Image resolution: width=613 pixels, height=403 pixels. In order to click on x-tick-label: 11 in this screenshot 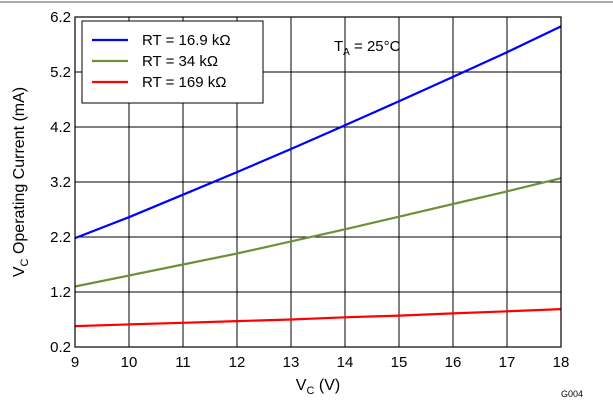, I will do `click(183, 362)`.